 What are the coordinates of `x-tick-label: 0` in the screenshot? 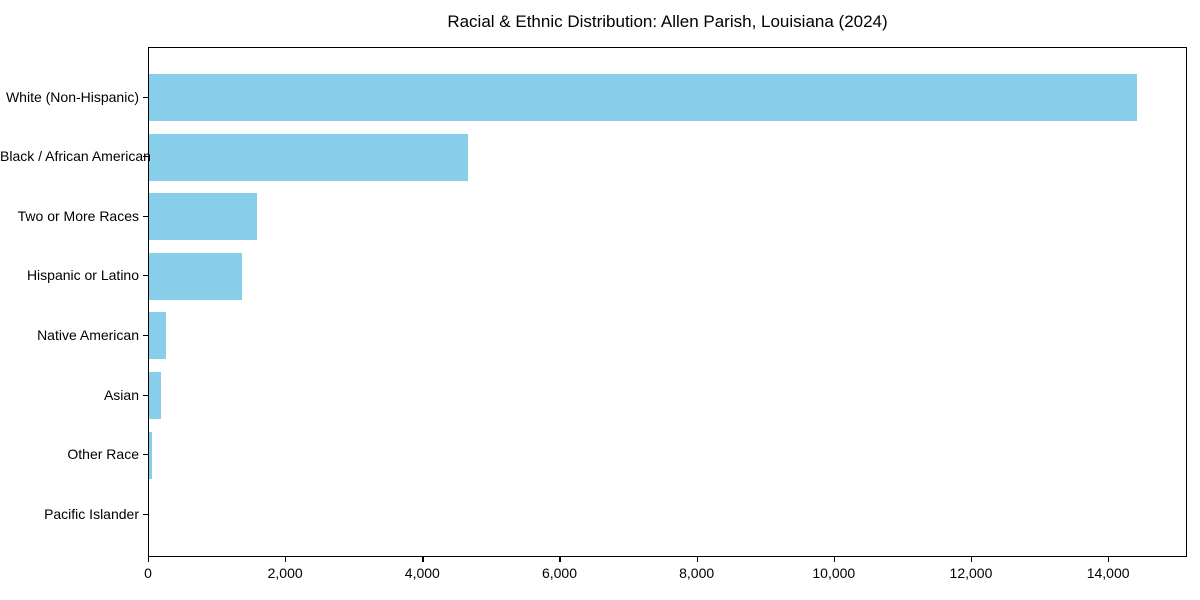 It's located at (148, 573).